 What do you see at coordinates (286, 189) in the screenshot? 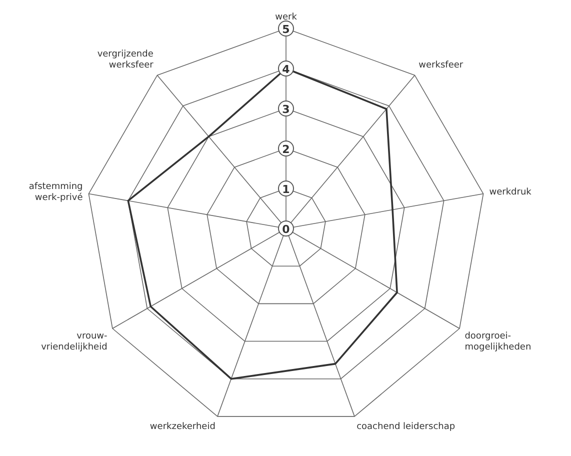
I see `y-tick-label: 1` at bounding box center [286, 189].